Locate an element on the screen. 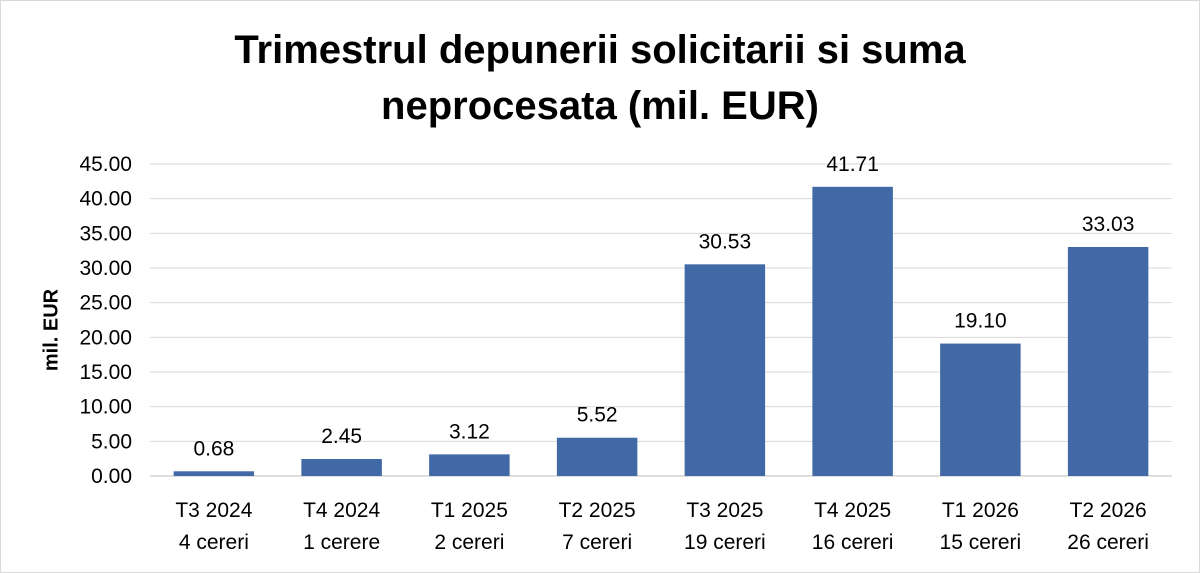  y-tick-label: 45.00 is located at coordinates (105, 164).